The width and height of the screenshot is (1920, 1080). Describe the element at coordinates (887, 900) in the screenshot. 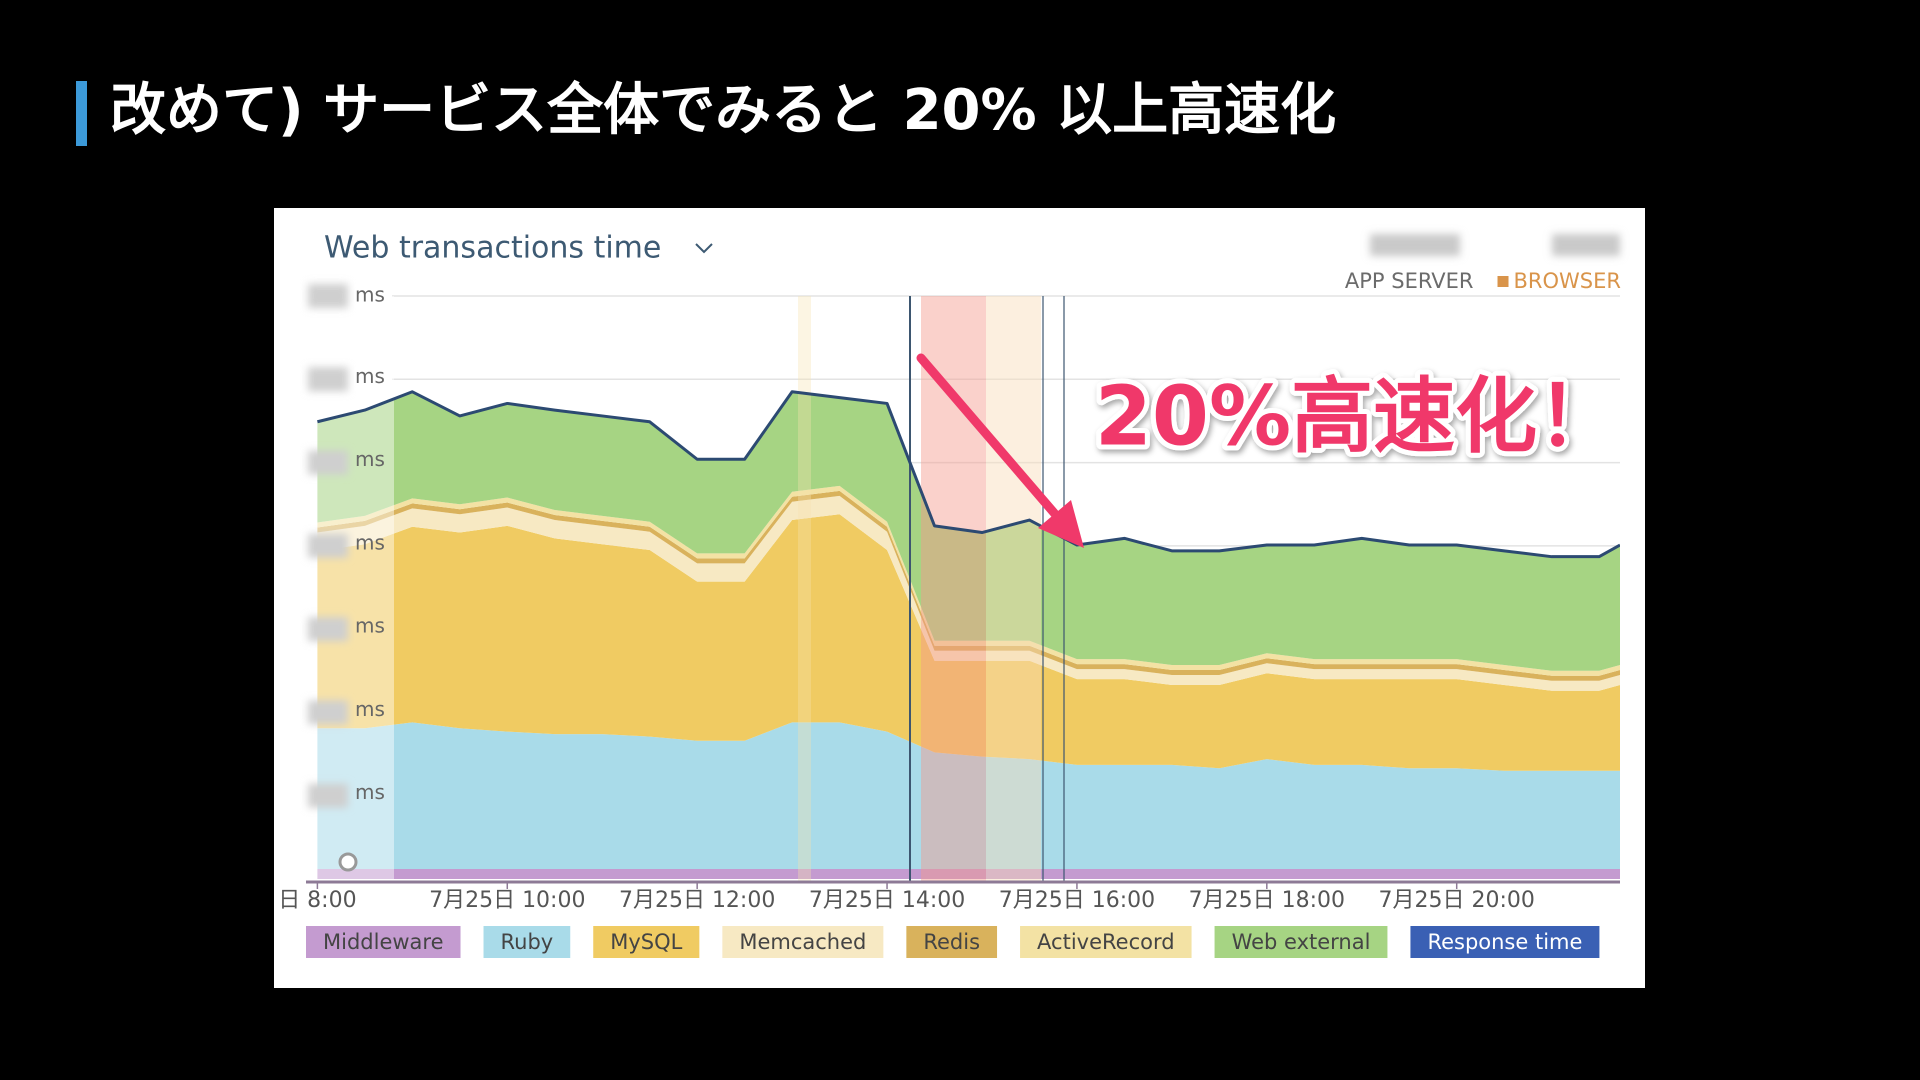

I see `x-tick-label: 7月25日 14:00` at that location.